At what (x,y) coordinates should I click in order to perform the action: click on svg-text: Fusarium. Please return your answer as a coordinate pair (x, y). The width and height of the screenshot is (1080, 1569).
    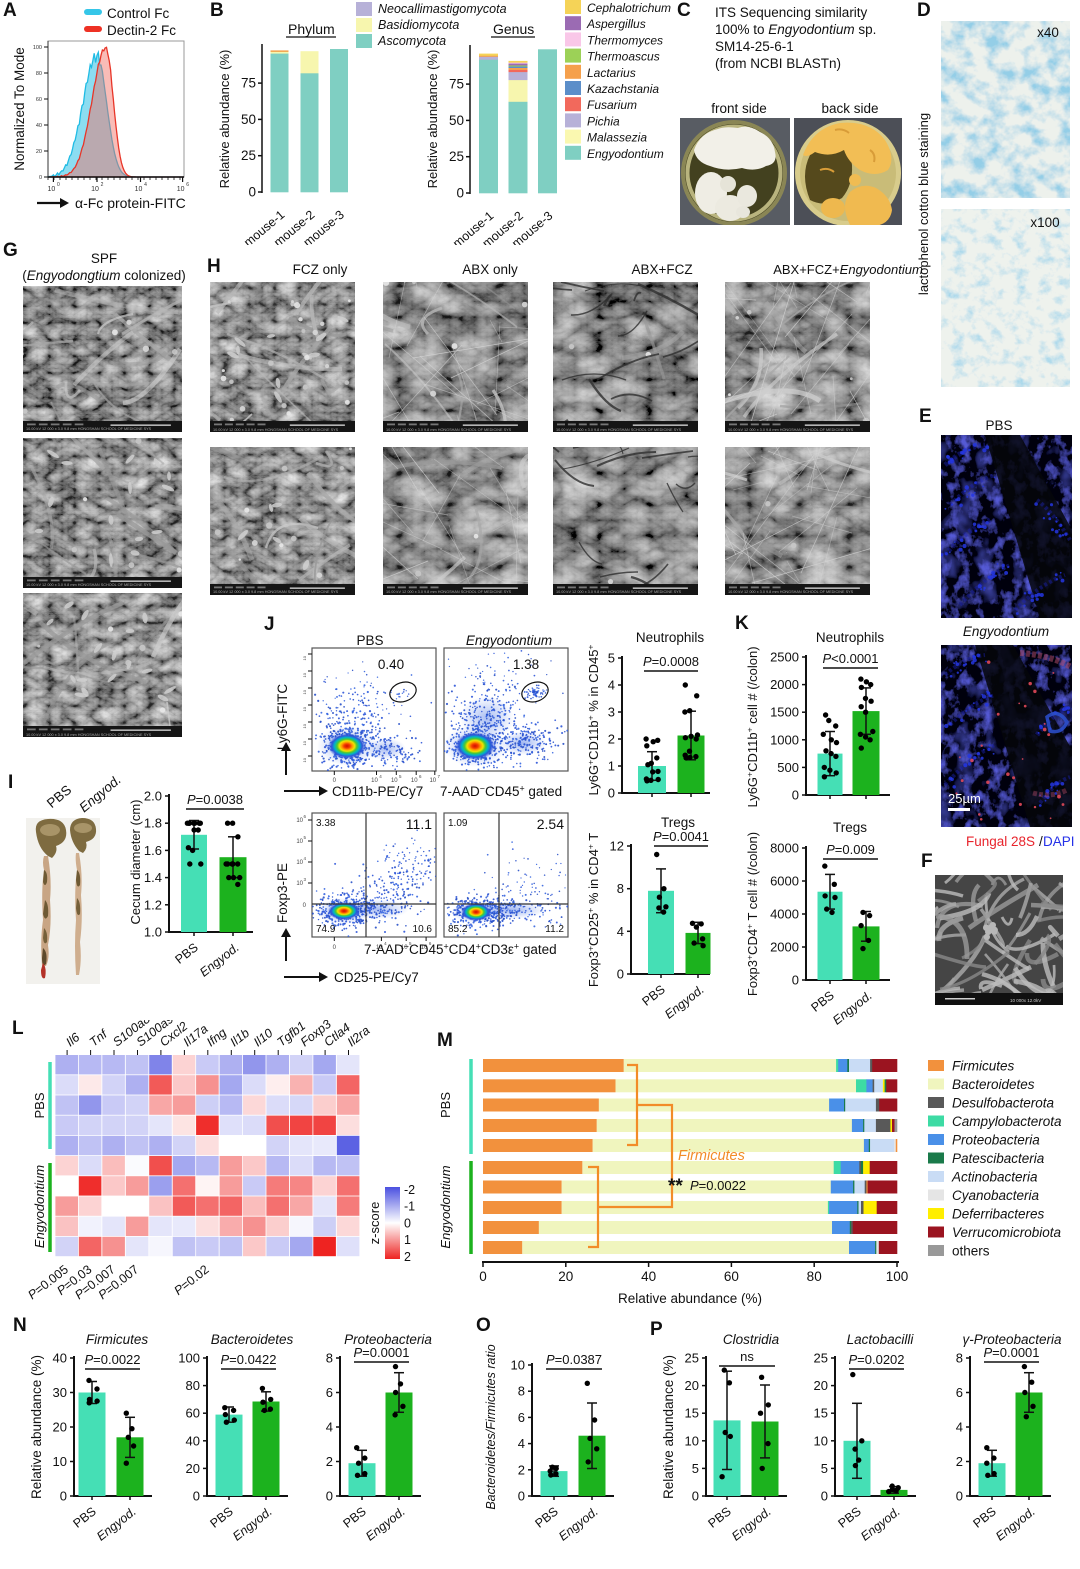
    Looking at the image, I should click on (612, 105).